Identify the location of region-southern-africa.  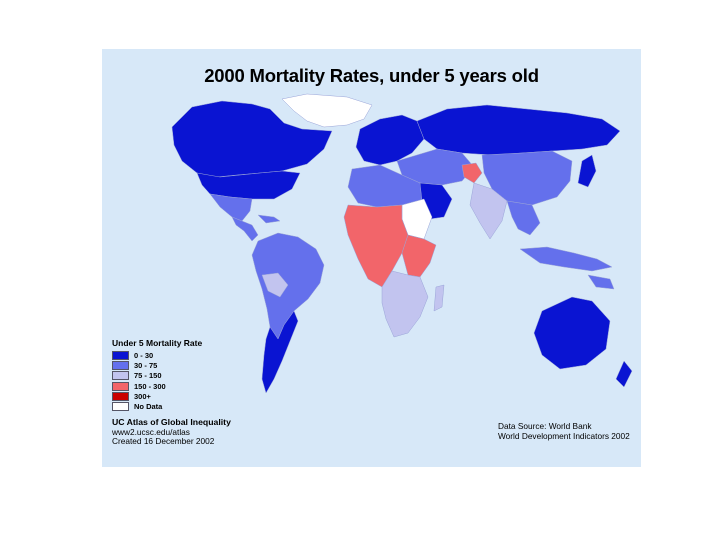
(405, 304).